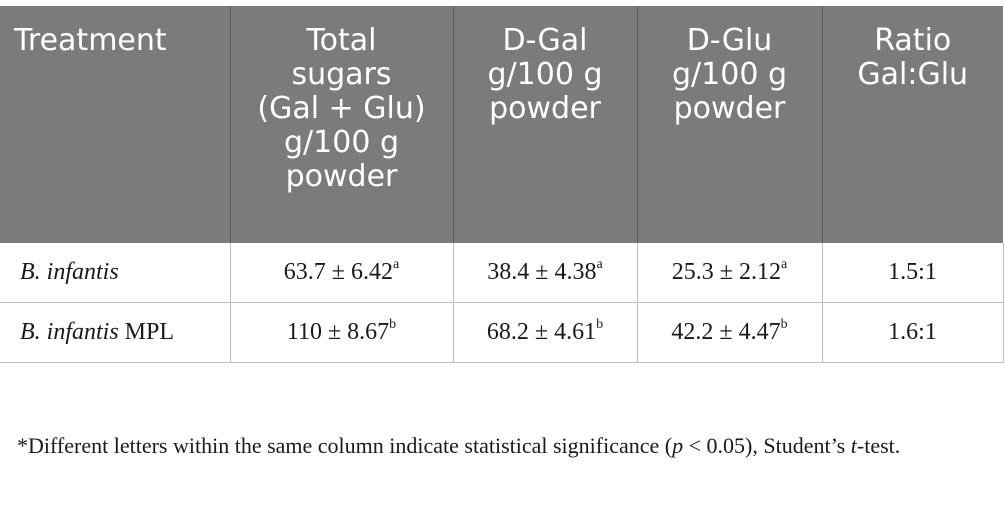 The height and width of the screenshot is (510, 1005). I want to click on header-ratio: Ratio Gal:Glu, so click(912, 124).